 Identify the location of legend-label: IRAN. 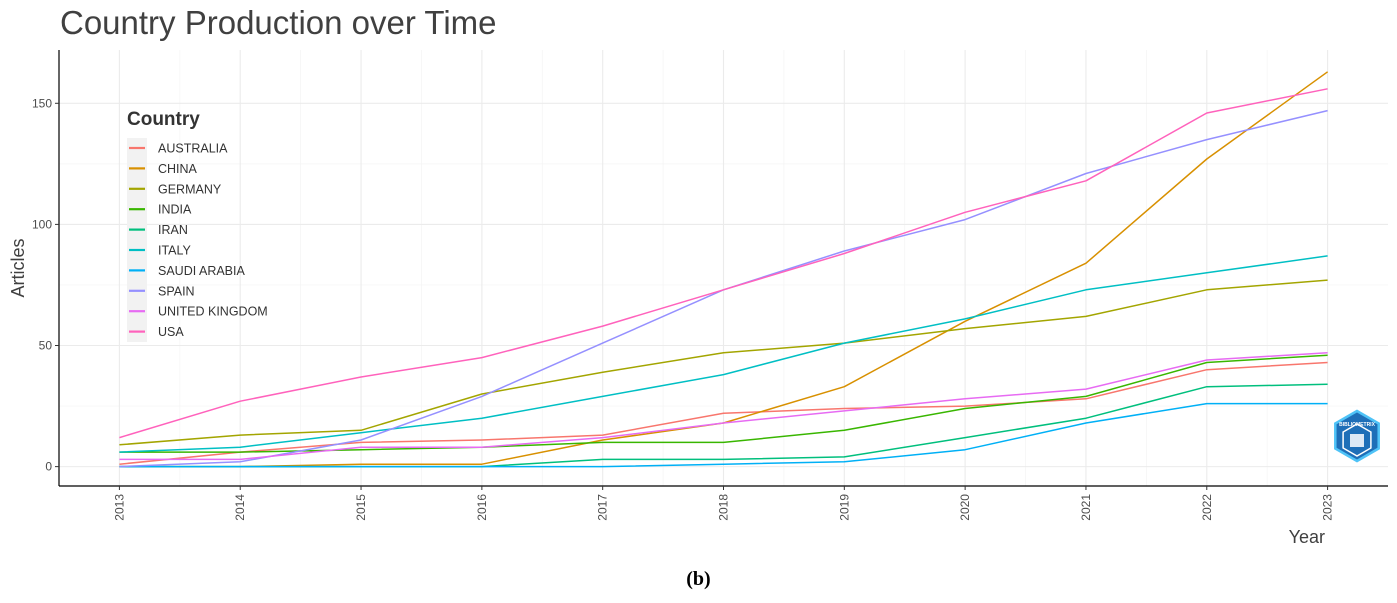
(173, 230).